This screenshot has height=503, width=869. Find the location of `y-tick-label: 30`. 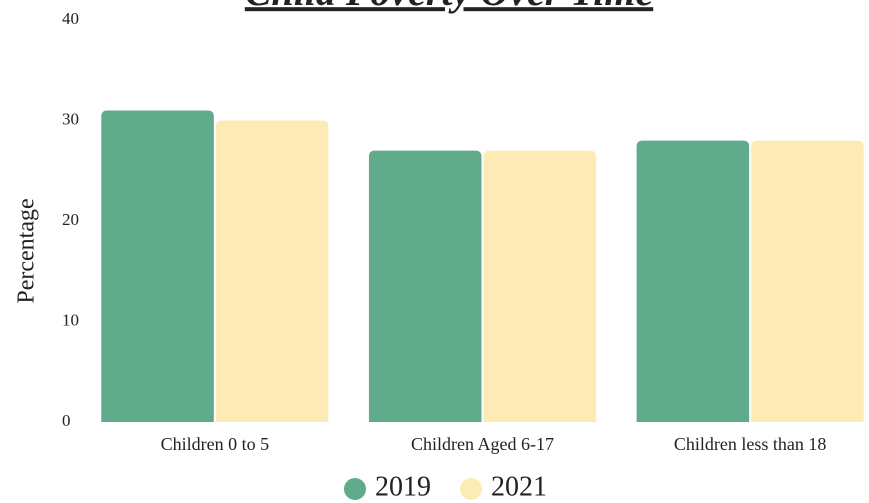

y-tick-label: 30 is located at coordinates (70, 118).